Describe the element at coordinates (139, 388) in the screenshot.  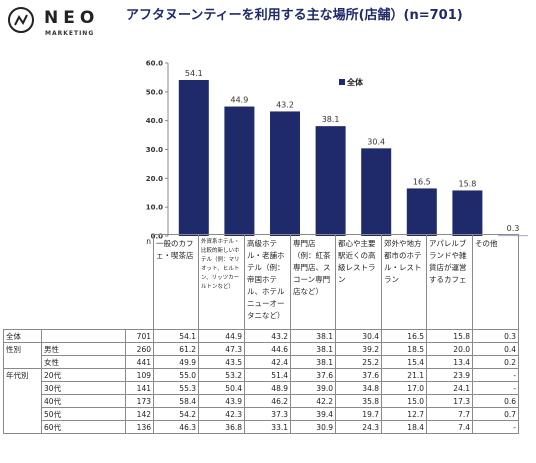
I see `row-n: 141` at that location.